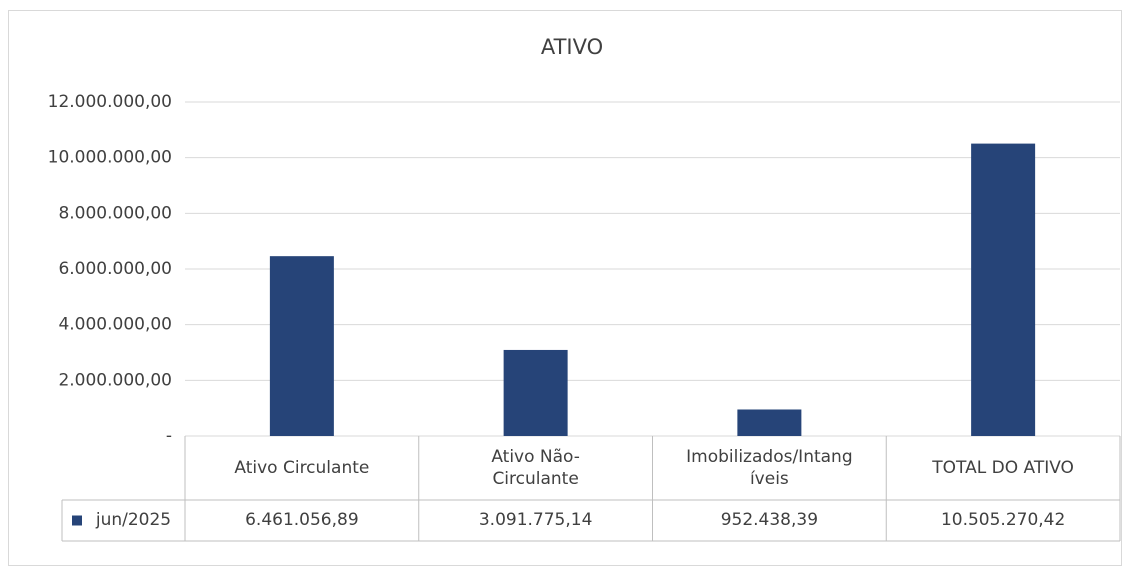 This screenshot has width=1126, height=571. I want to click on chart-title: ATIVO, so click(572, 47).